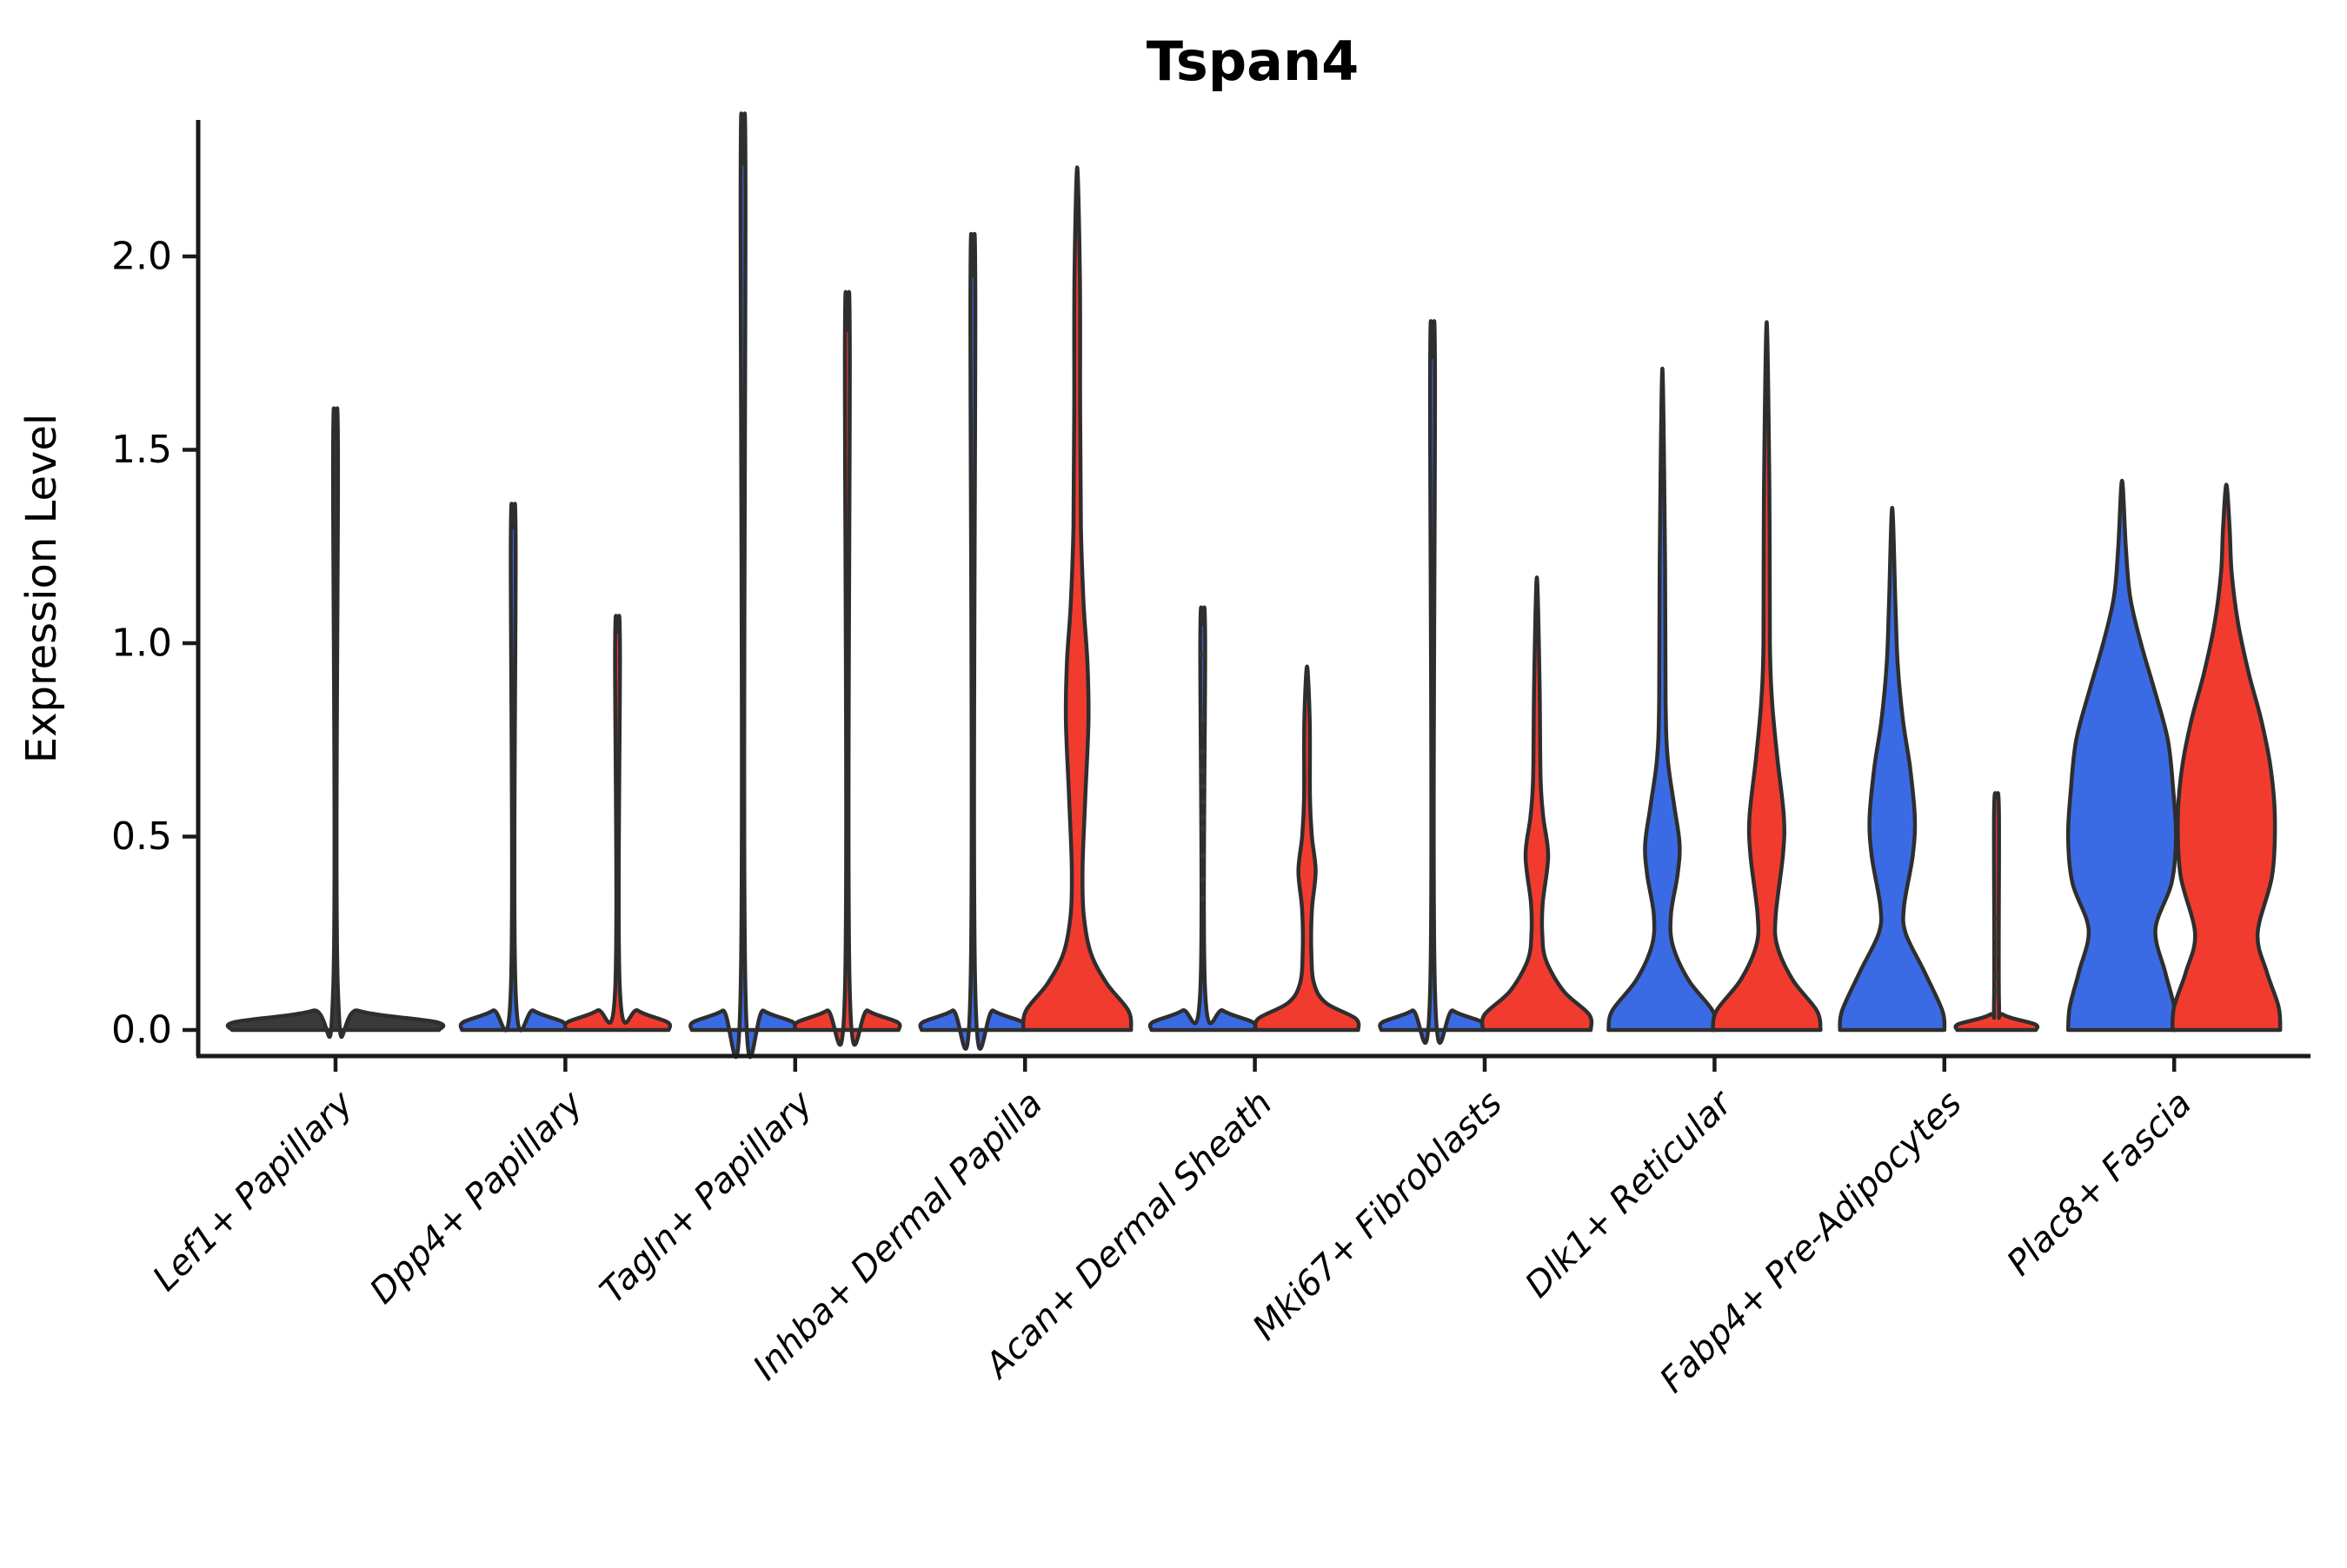 This screenshot has height=1568, width=2347. Describe the element at coordinates (1663, 699) in the screenshot. I see `violin-dlk1-reticular-a` at that location.